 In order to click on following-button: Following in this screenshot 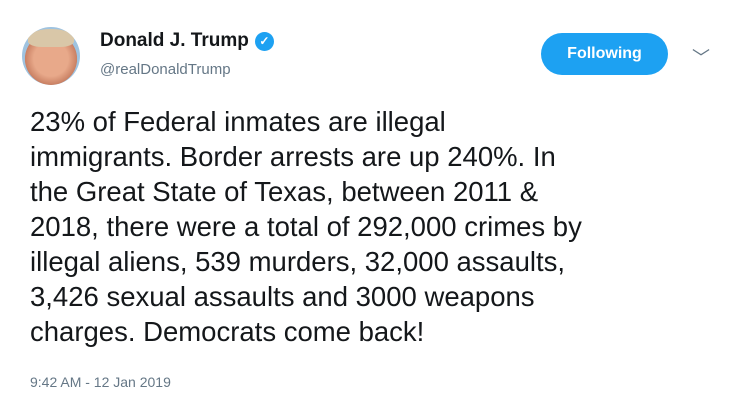, I will do `click(604, 54)`.